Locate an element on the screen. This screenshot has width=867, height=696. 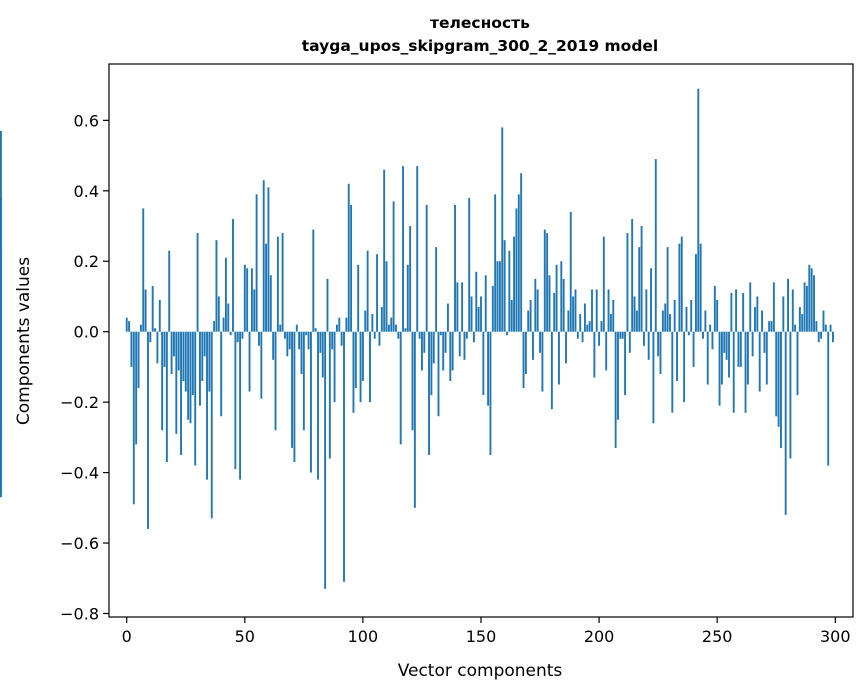
y-tick-label: 0.6 is located at coordinates (86, 120).